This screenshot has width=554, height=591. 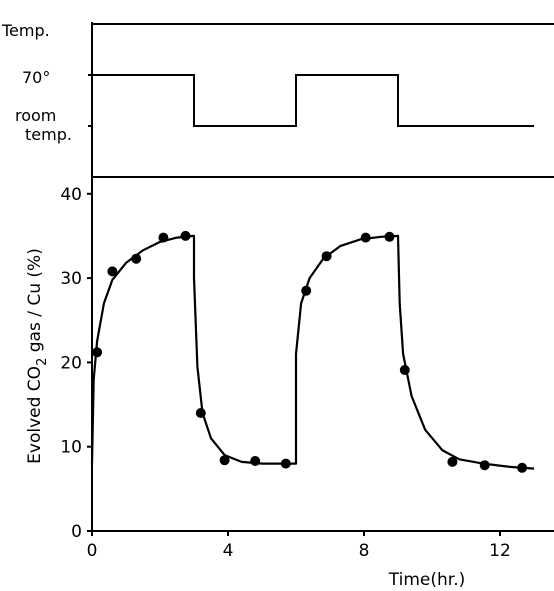 I want to click on y-tick-label: 0, so click(x=76, y=532).